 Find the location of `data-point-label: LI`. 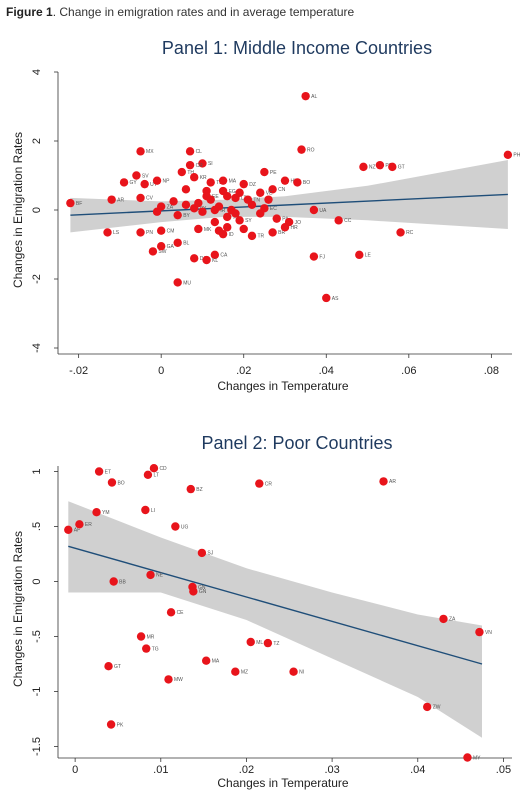

data-point-label: LI is located at coordinates (153, 511).